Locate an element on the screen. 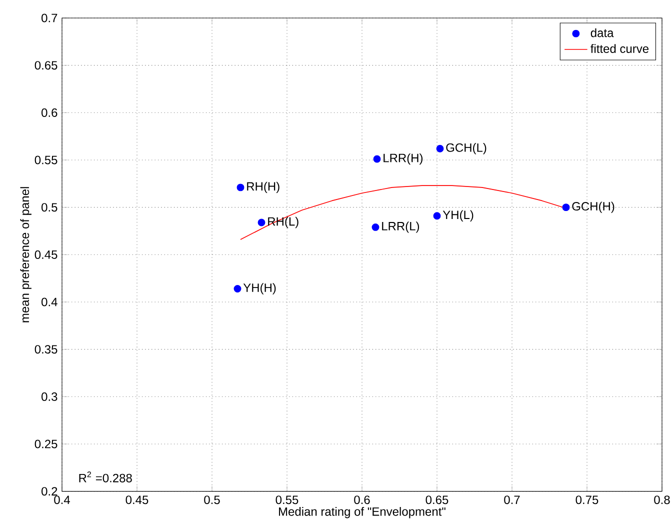 The image size is (672, 527). y-tick-label: 0.7 is located at coordinates (50, 18).